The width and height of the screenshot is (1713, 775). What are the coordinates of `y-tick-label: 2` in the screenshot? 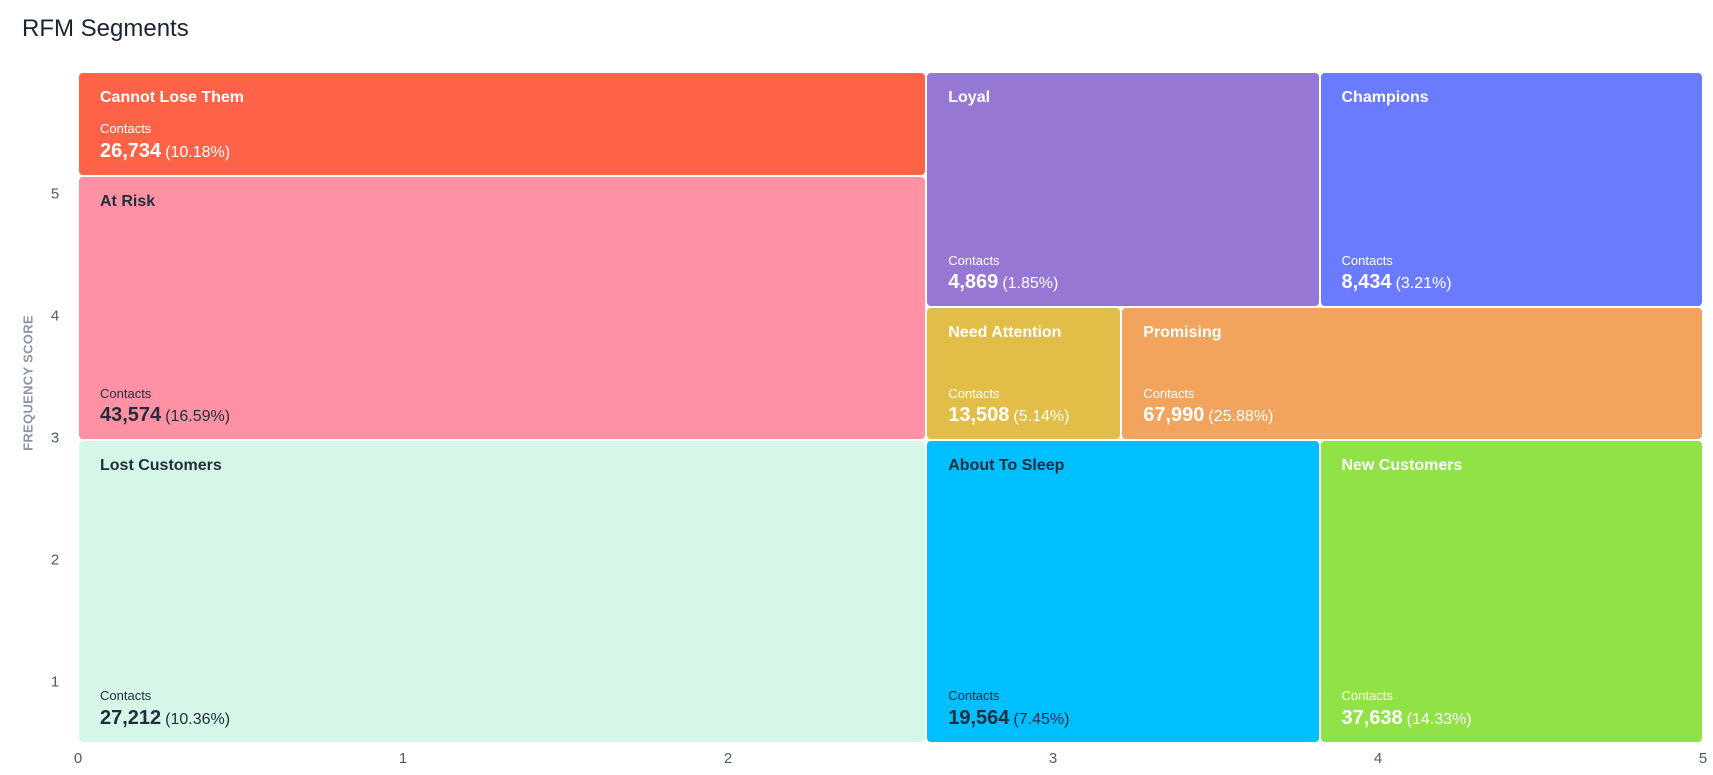 It's located at (55, 560).